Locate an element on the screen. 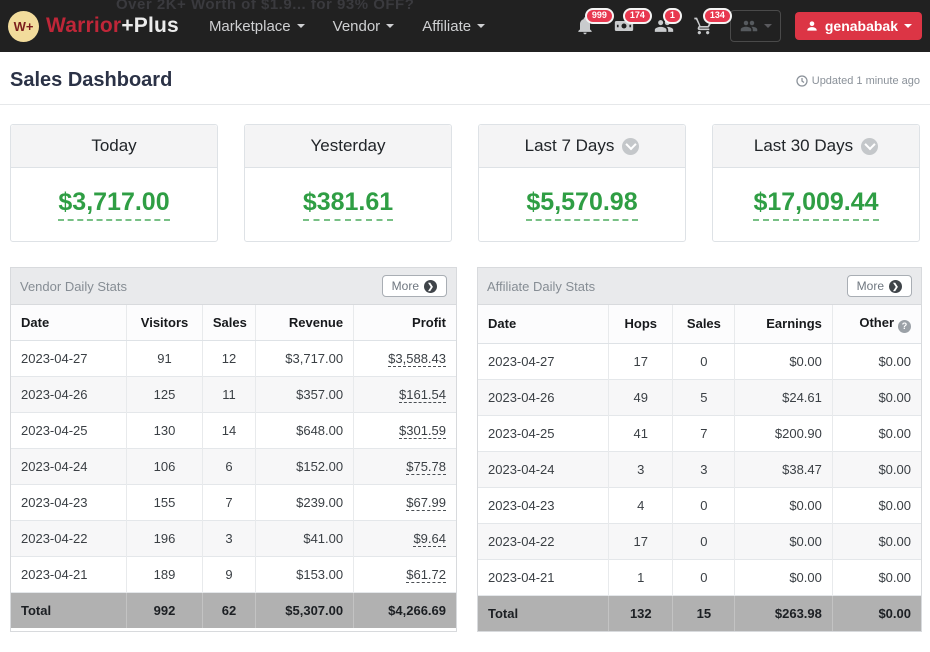  profit-link: $3,588.43 is located at coordinates (417, 359).